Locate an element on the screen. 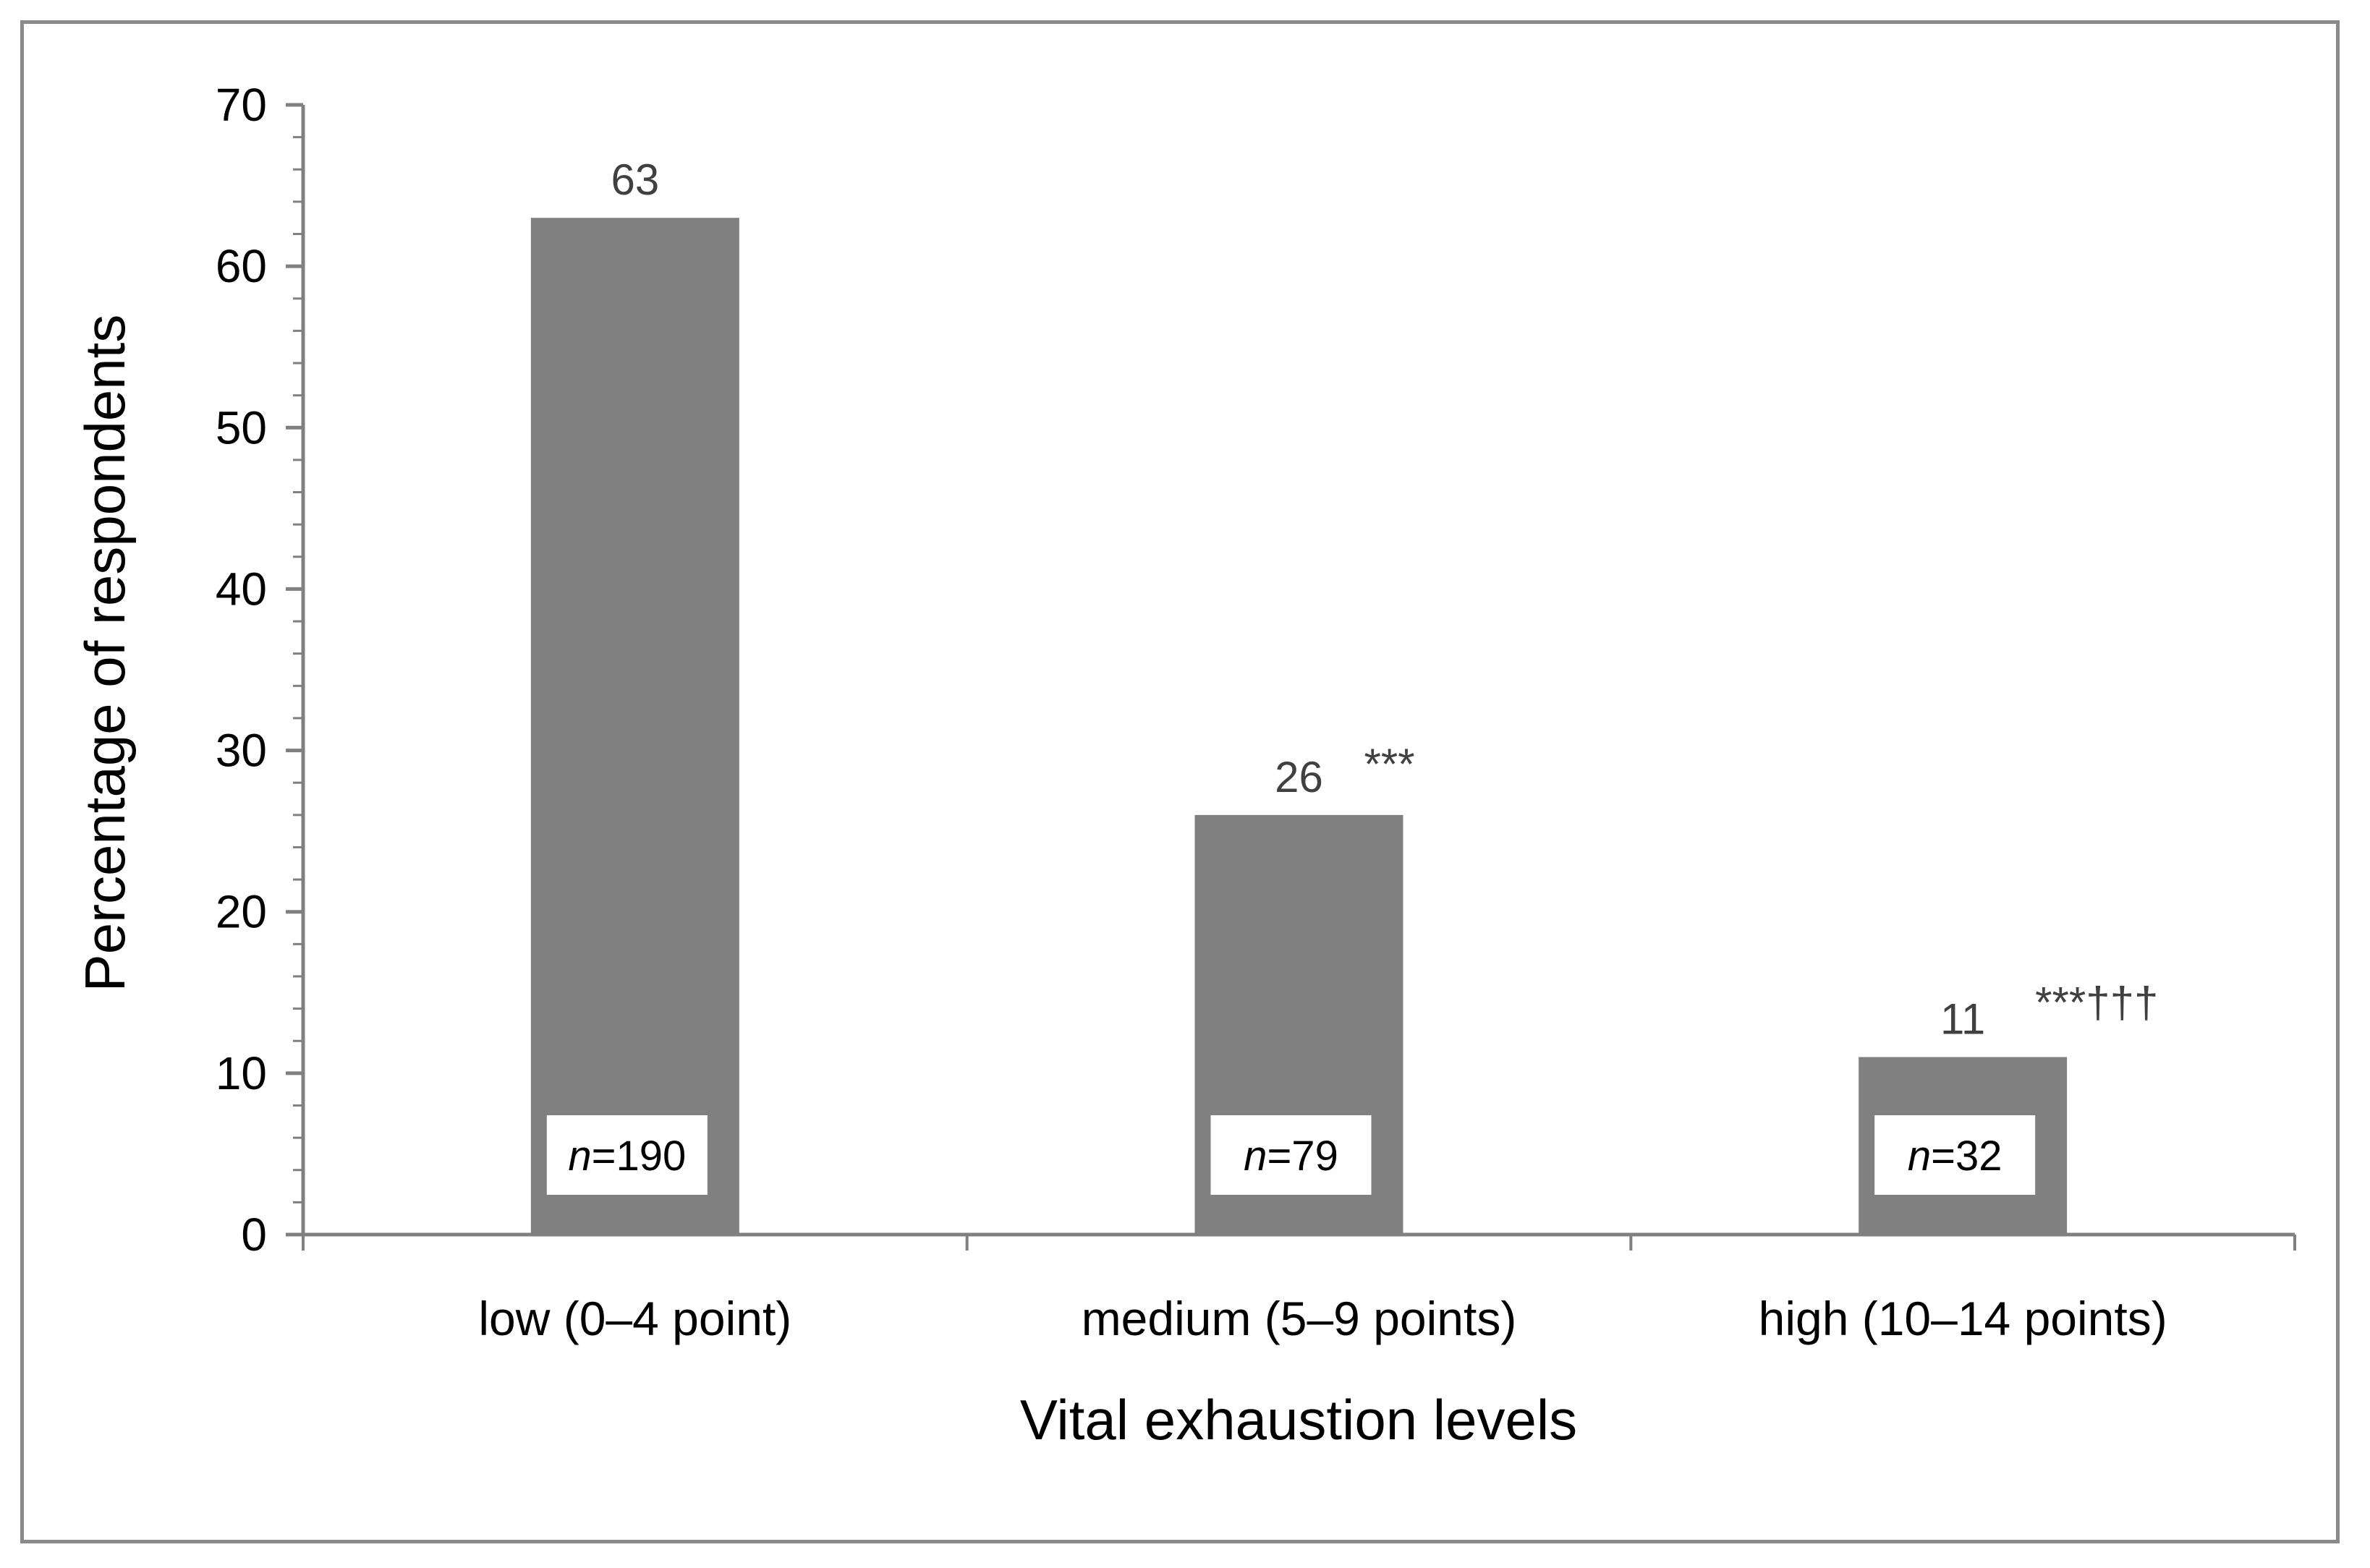 Image resolution: width=2370 pixels, height=1568 pixels. sample-size-label: n=79 is located at coordinates (1291, 1156).